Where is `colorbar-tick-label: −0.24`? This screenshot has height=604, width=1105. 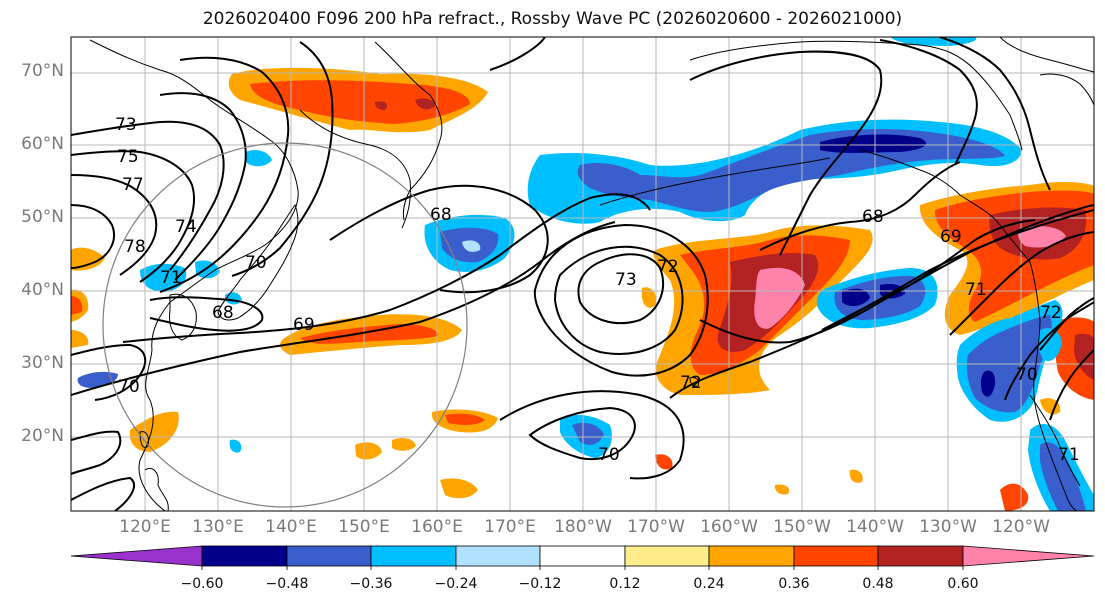
colorbar-tick-label: −0.24 is located at coordinates (456, 584).